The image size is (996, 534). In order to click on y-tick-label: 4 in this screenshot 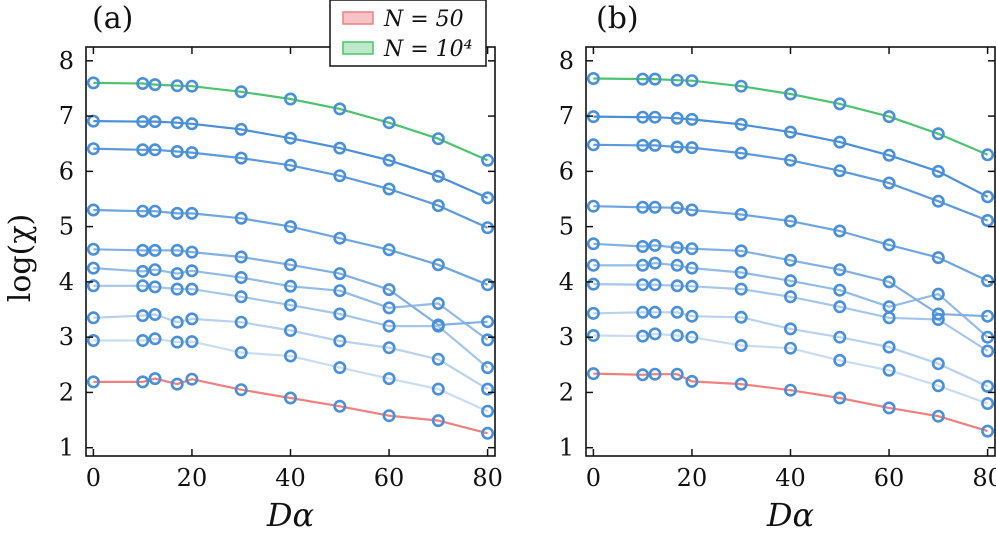, I will do `click(66, 282)`.